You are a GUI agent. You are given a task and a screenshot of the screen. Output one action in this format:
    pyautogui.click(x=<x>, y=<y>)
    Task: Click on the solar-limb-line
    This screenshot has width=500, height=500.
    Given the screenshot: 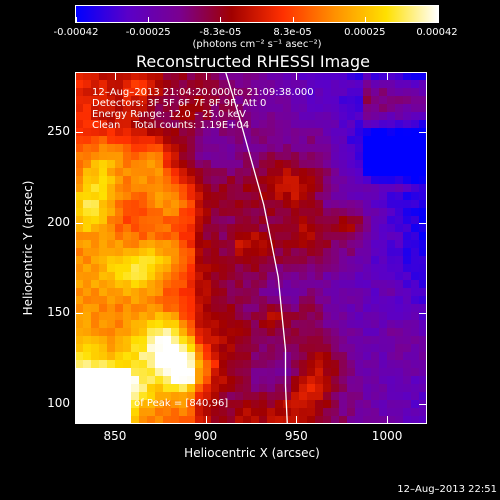 What is the action you would take?
    pyautogui.click(x=256, y=248)
    